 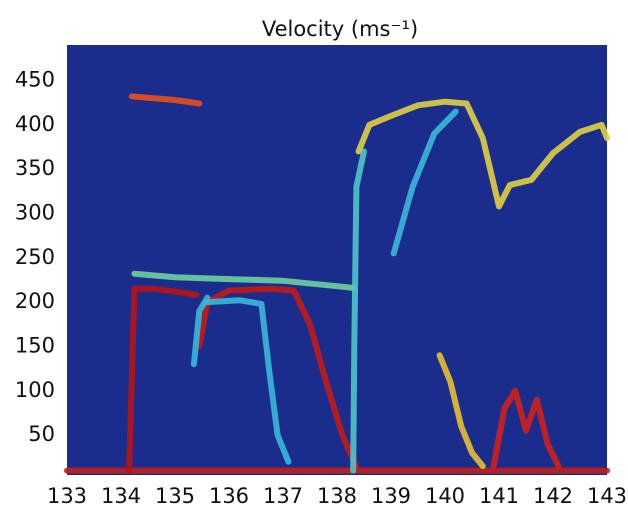 I want to click on y-tick-label: 450, so click(x=35, y=79).